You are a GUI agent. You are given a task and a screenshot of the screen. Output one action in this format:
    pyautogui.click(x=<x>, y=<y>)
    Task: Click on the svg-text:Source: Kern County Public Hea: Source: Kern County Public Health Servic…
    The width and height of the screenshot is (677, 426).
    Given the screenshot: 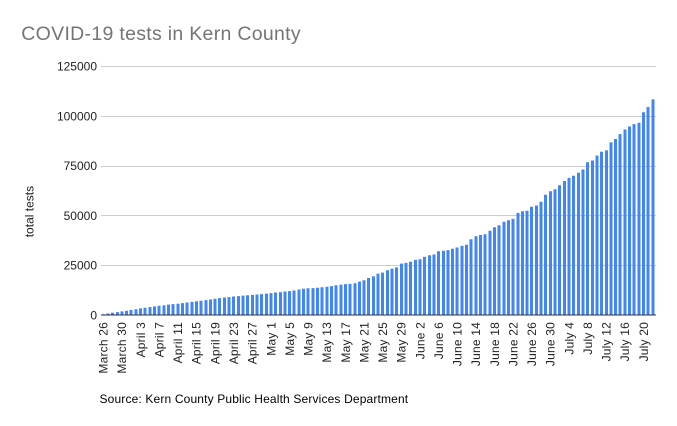 What is the action you would take?
    pyautogui.click(x=254, y=399)
    